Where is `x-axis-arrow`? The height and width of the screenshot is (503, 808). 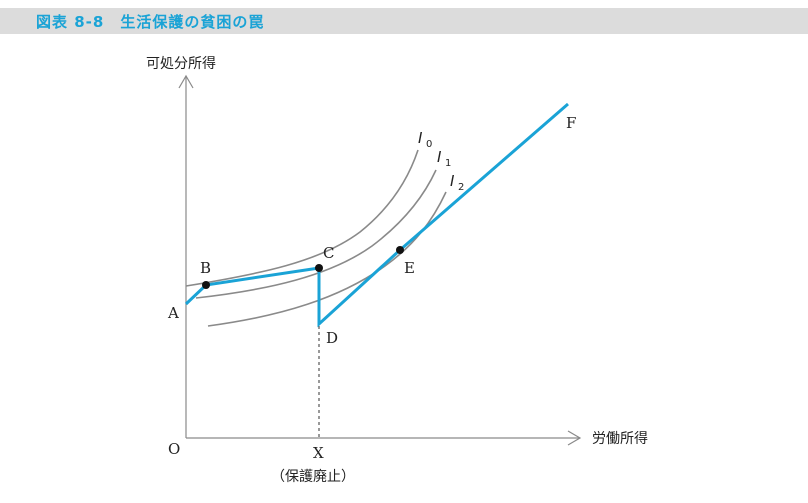 x-axis-arrow is located at coordinates (574, 438).